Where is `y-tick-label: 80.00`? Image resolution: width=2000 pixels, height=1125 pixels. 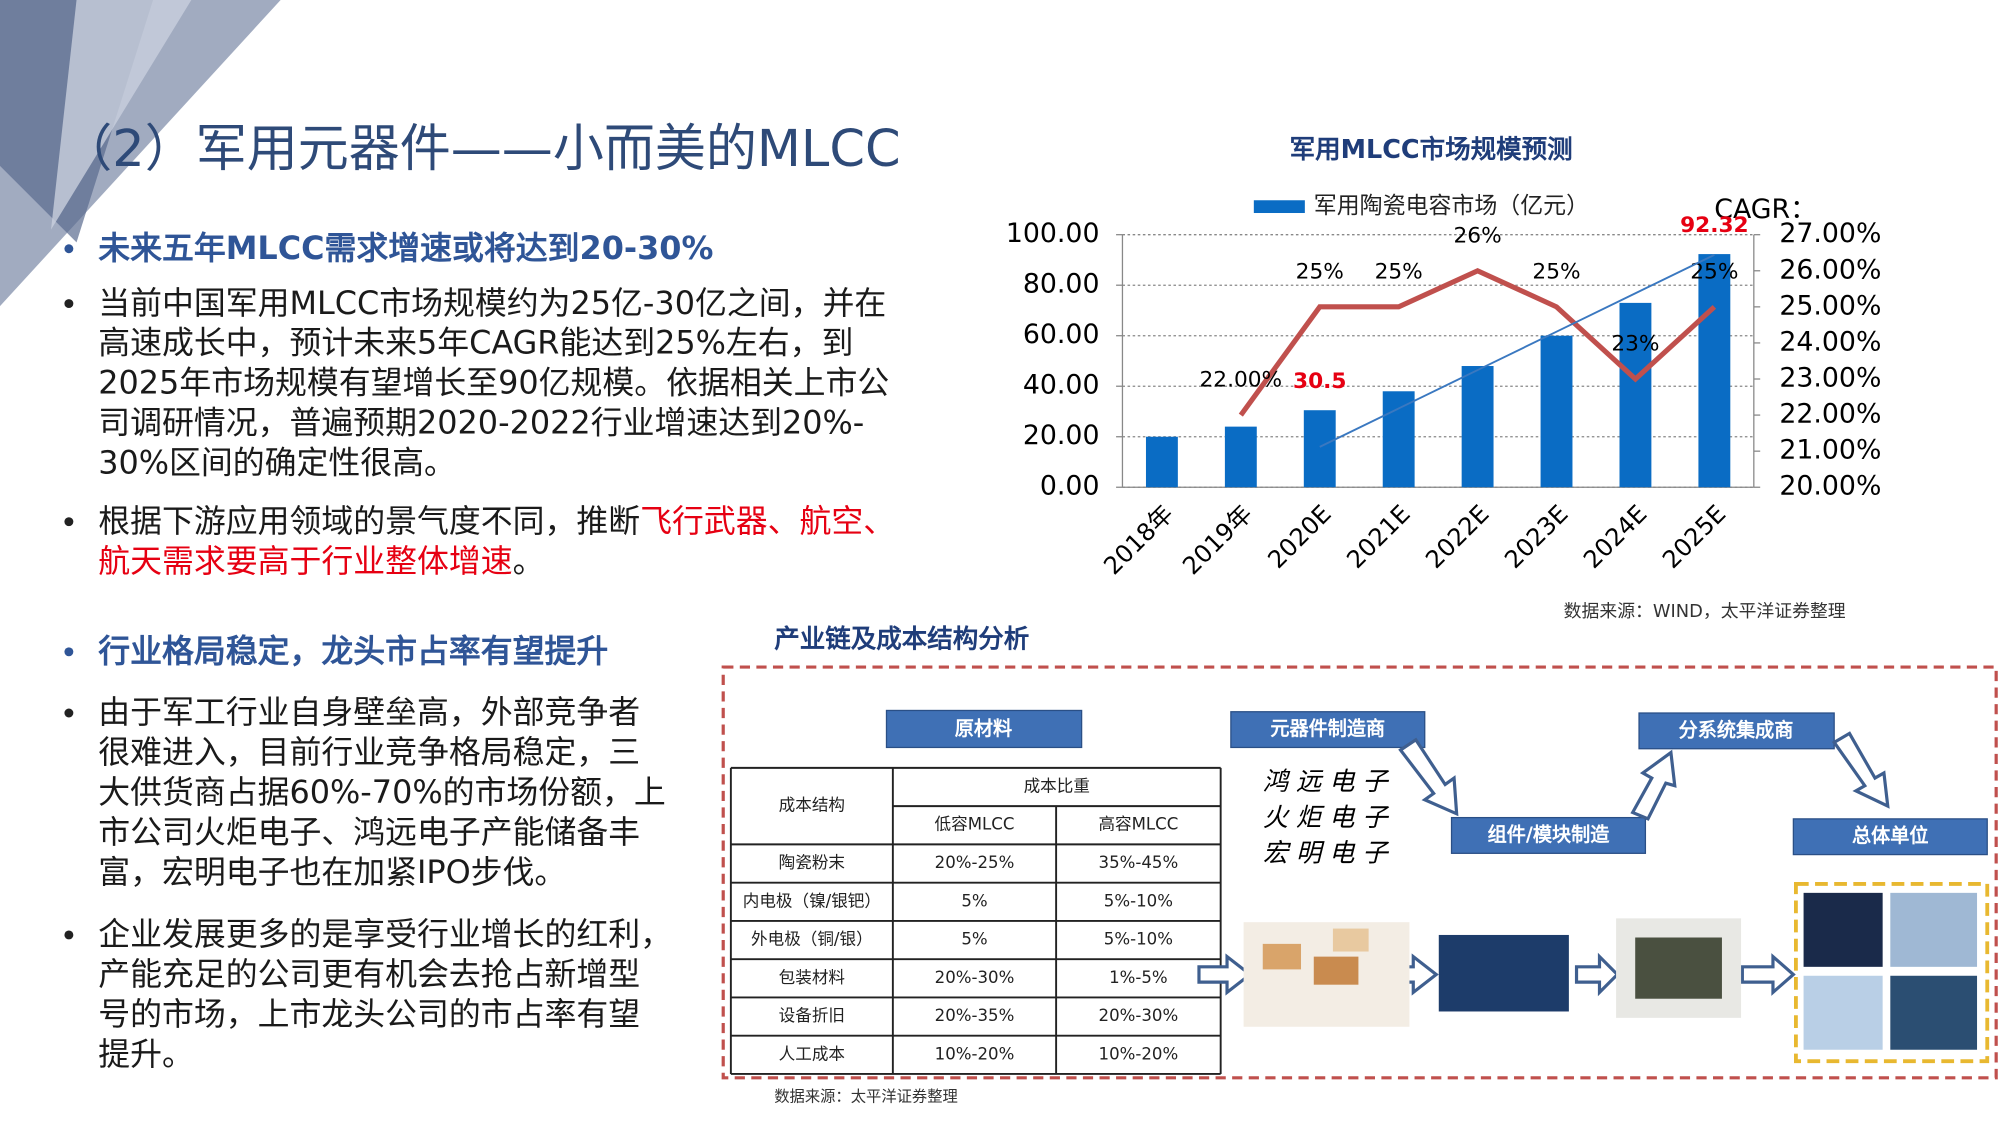 y-tick-label: 80.00 is located at coordinates (1061, 284).